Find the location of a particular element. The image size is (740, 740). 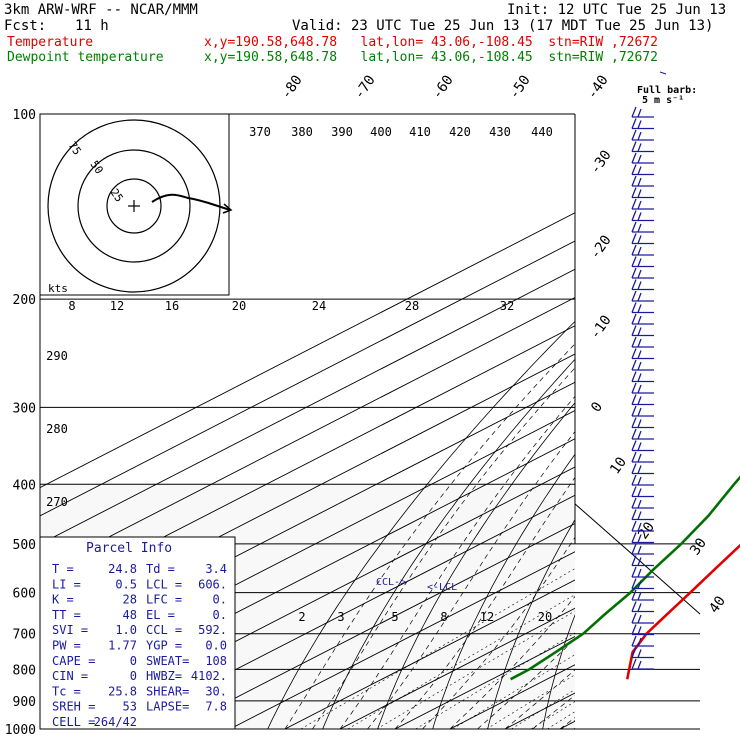

isotherm-label: -20 is located at coordinates (601, 247).